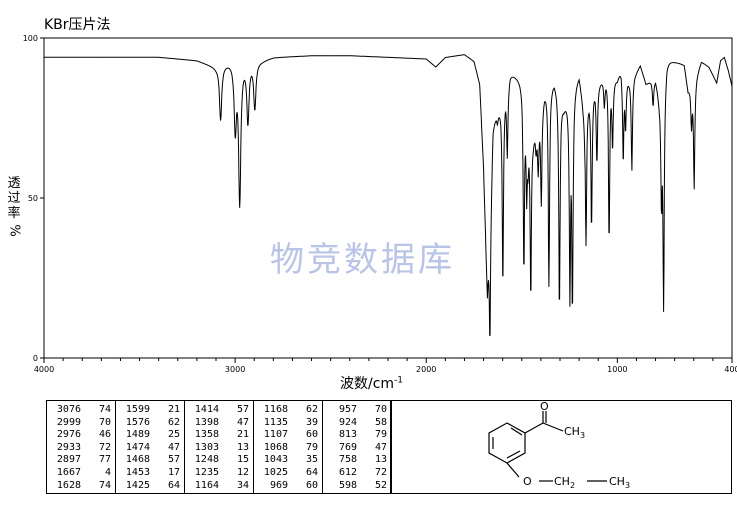 The height and width of the screenshot is (510, 737). Describe the element at coordinates (311, 460) in the screenshot. I see `peak-transmittance: 35` at that location.